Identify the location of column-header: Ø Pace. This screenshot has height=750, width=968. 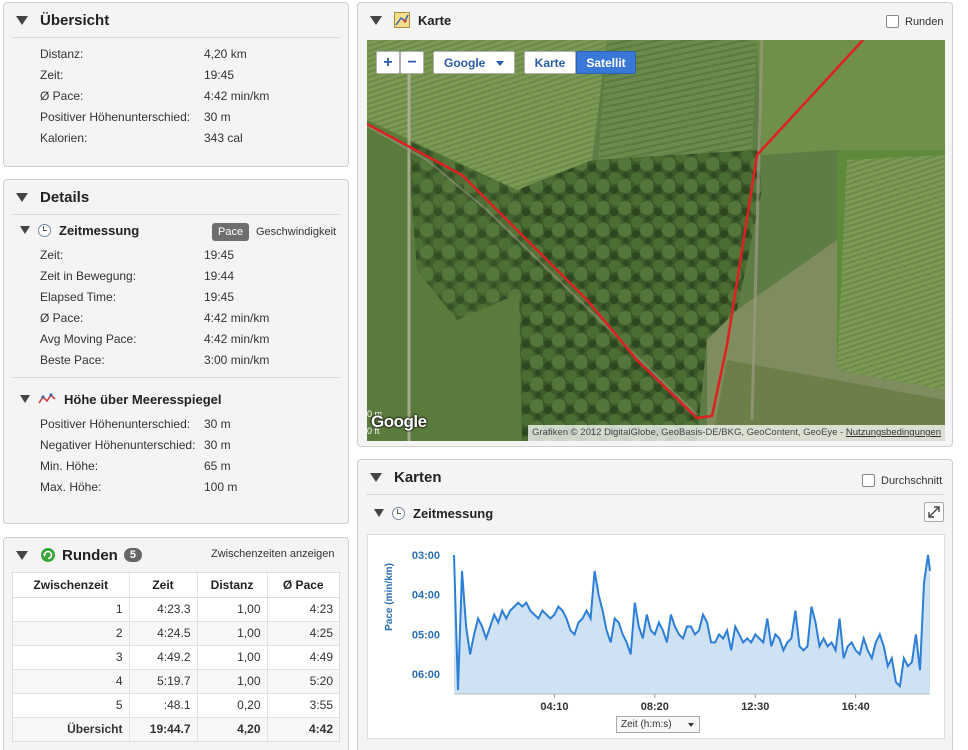
(302, 585).